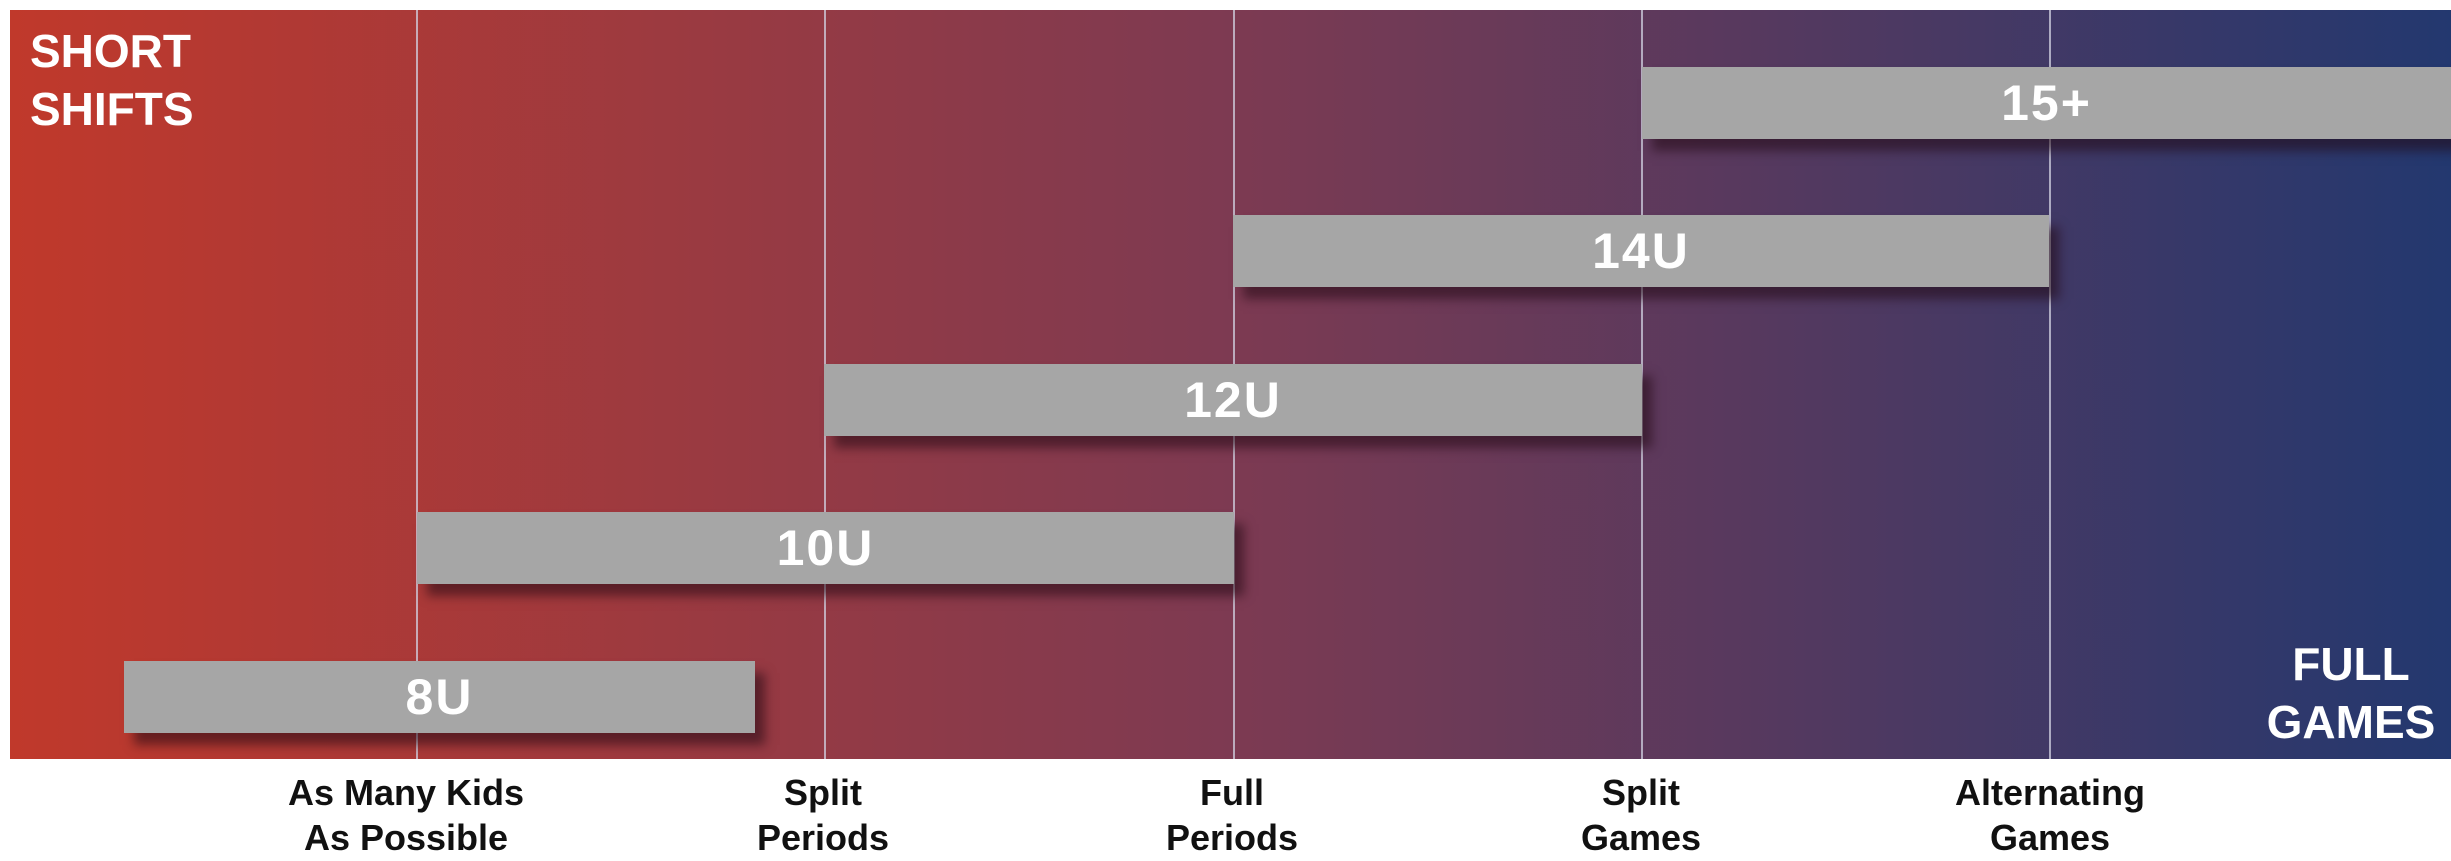 Image resolution: width=2451 pixels, height=861 pixels. I want to click on full-games-label: FULL GAMES, so click(2351, 693).